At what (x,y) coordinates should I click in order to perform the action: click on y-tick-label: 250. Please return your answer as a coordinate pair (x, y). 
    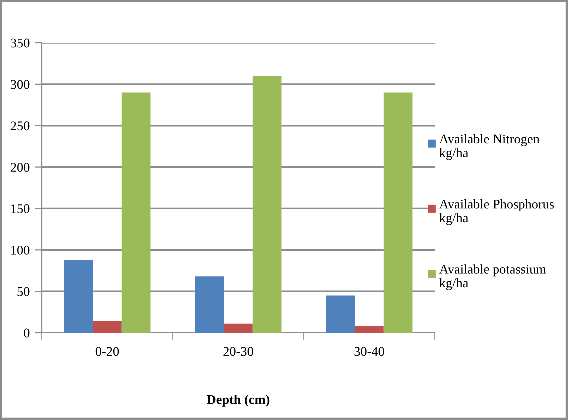
    Looking at the image, I should click on (20, 126).